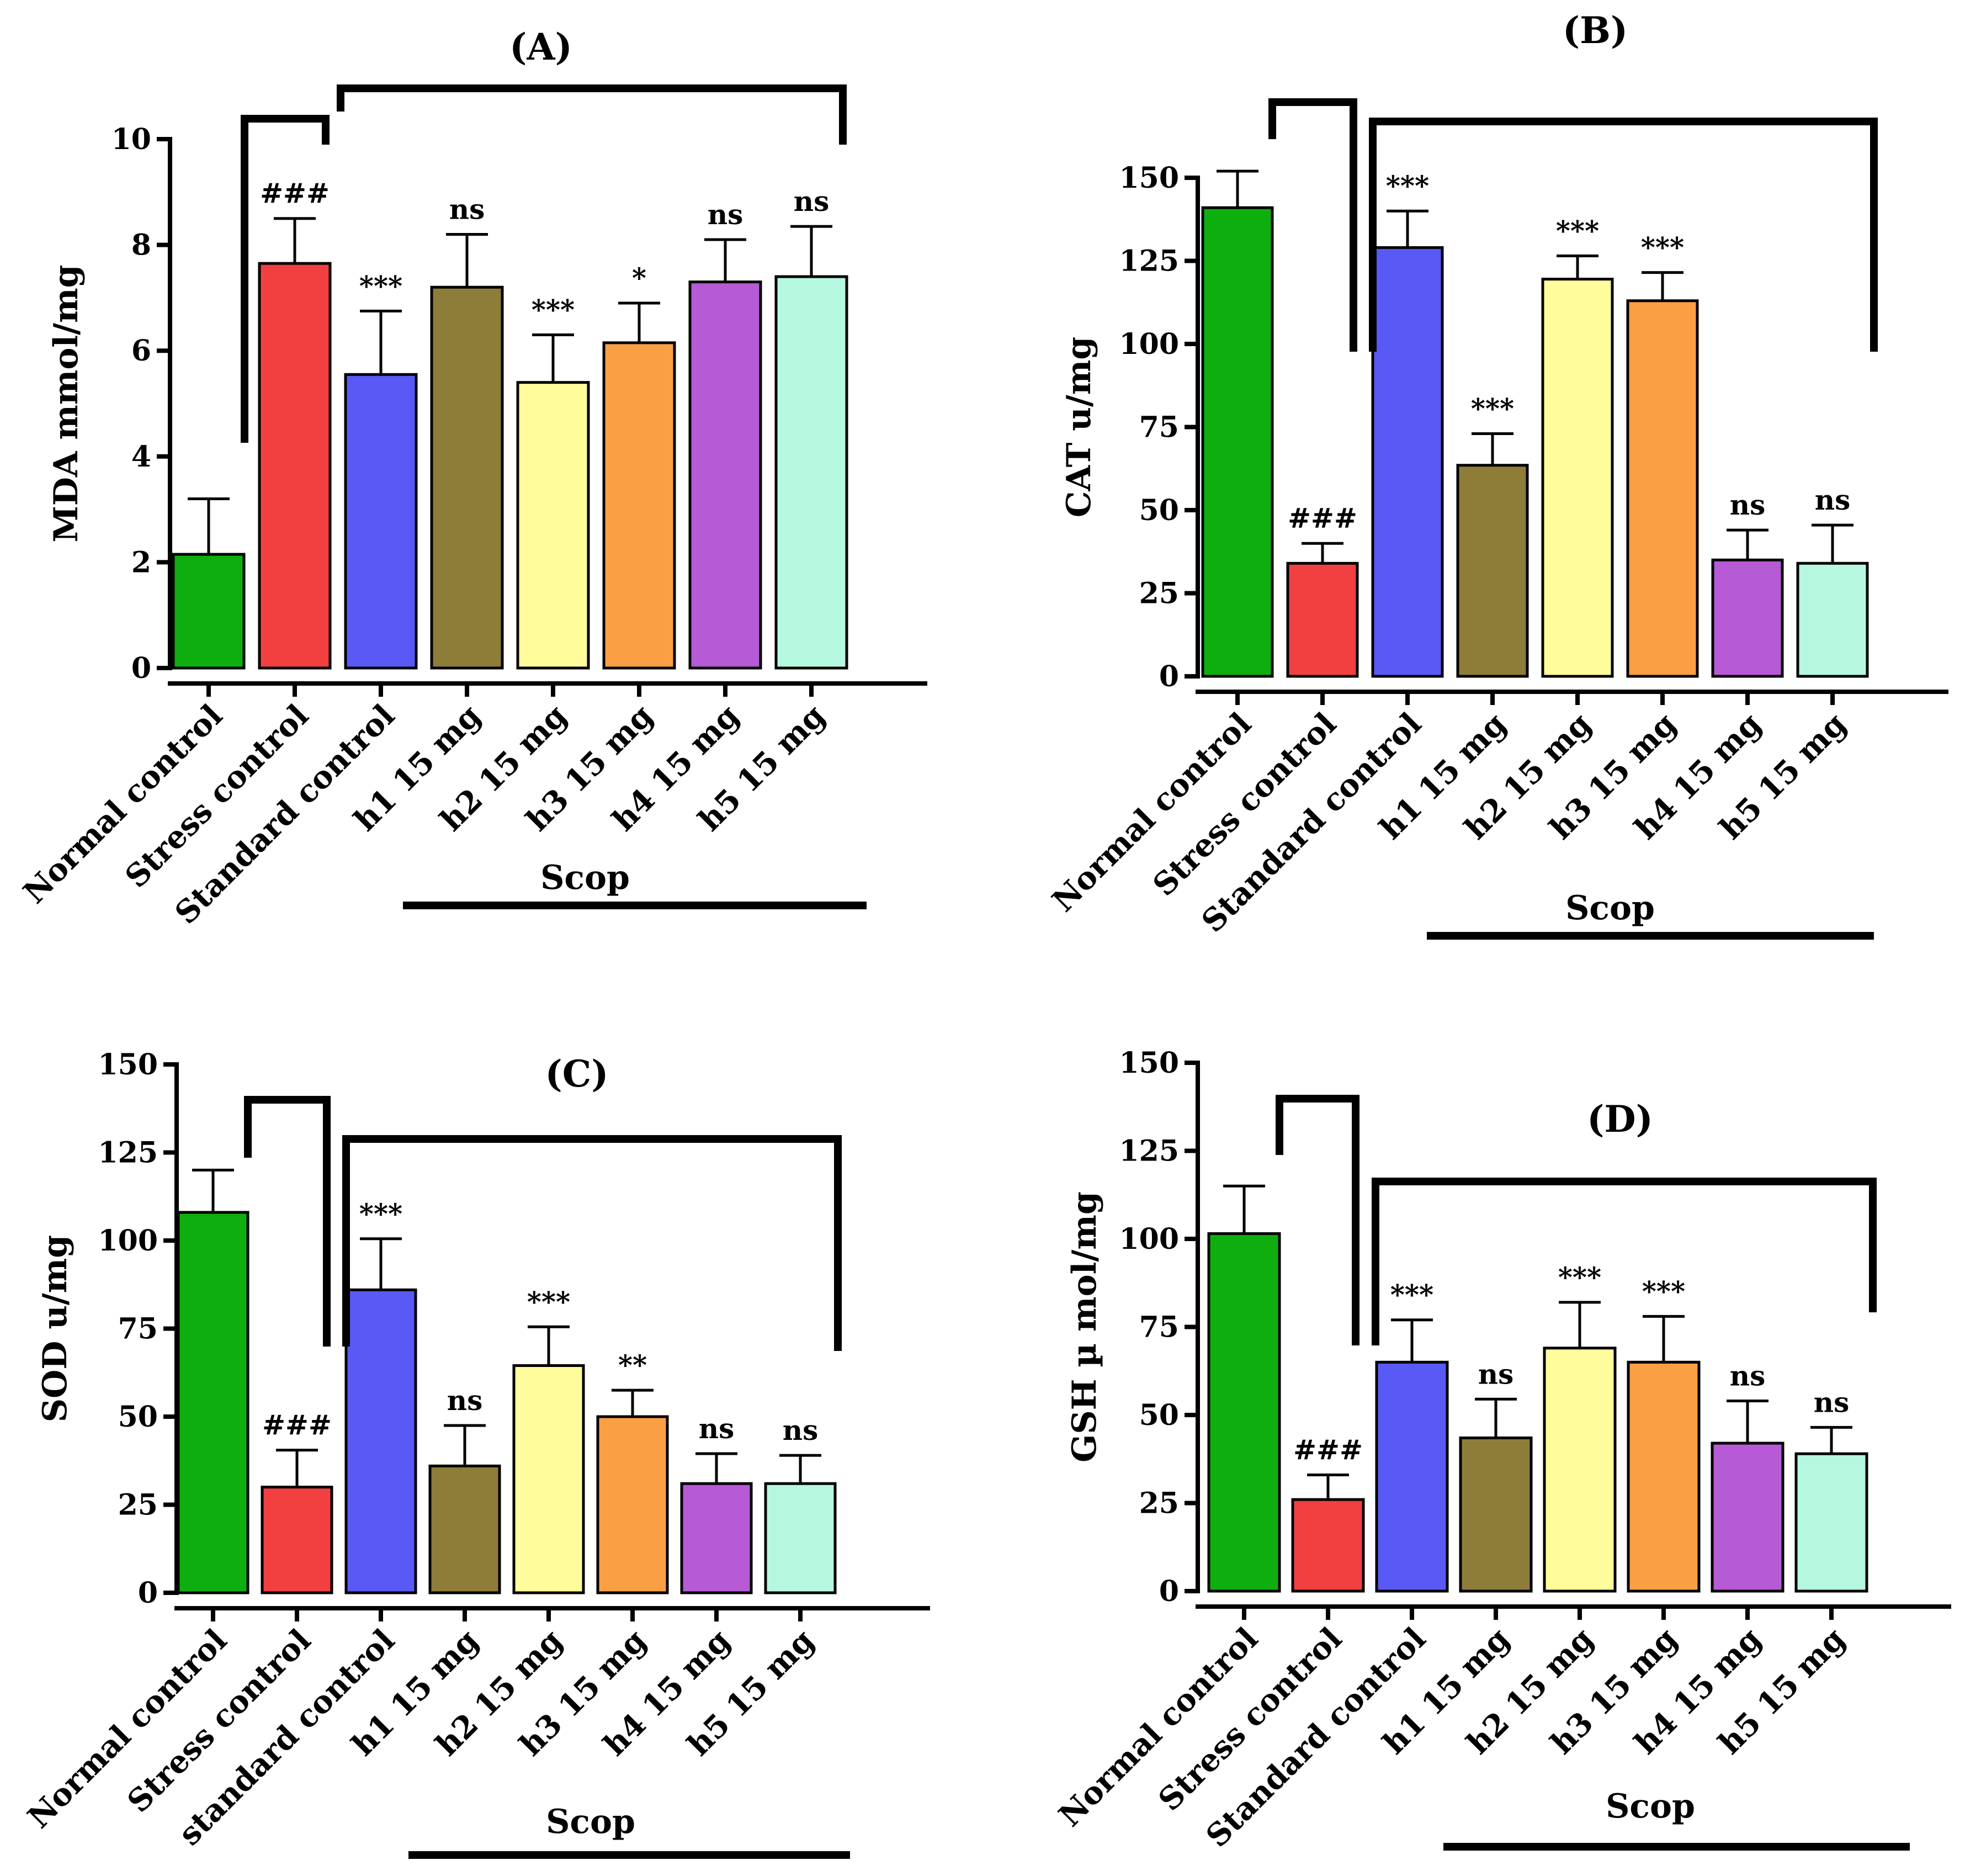 This screenshot has width=1965, height=1876. What do you see at coordinates (141, 351) in the screenshot?
I see `y-tick-label: 6` at bounding box center [141, 351].